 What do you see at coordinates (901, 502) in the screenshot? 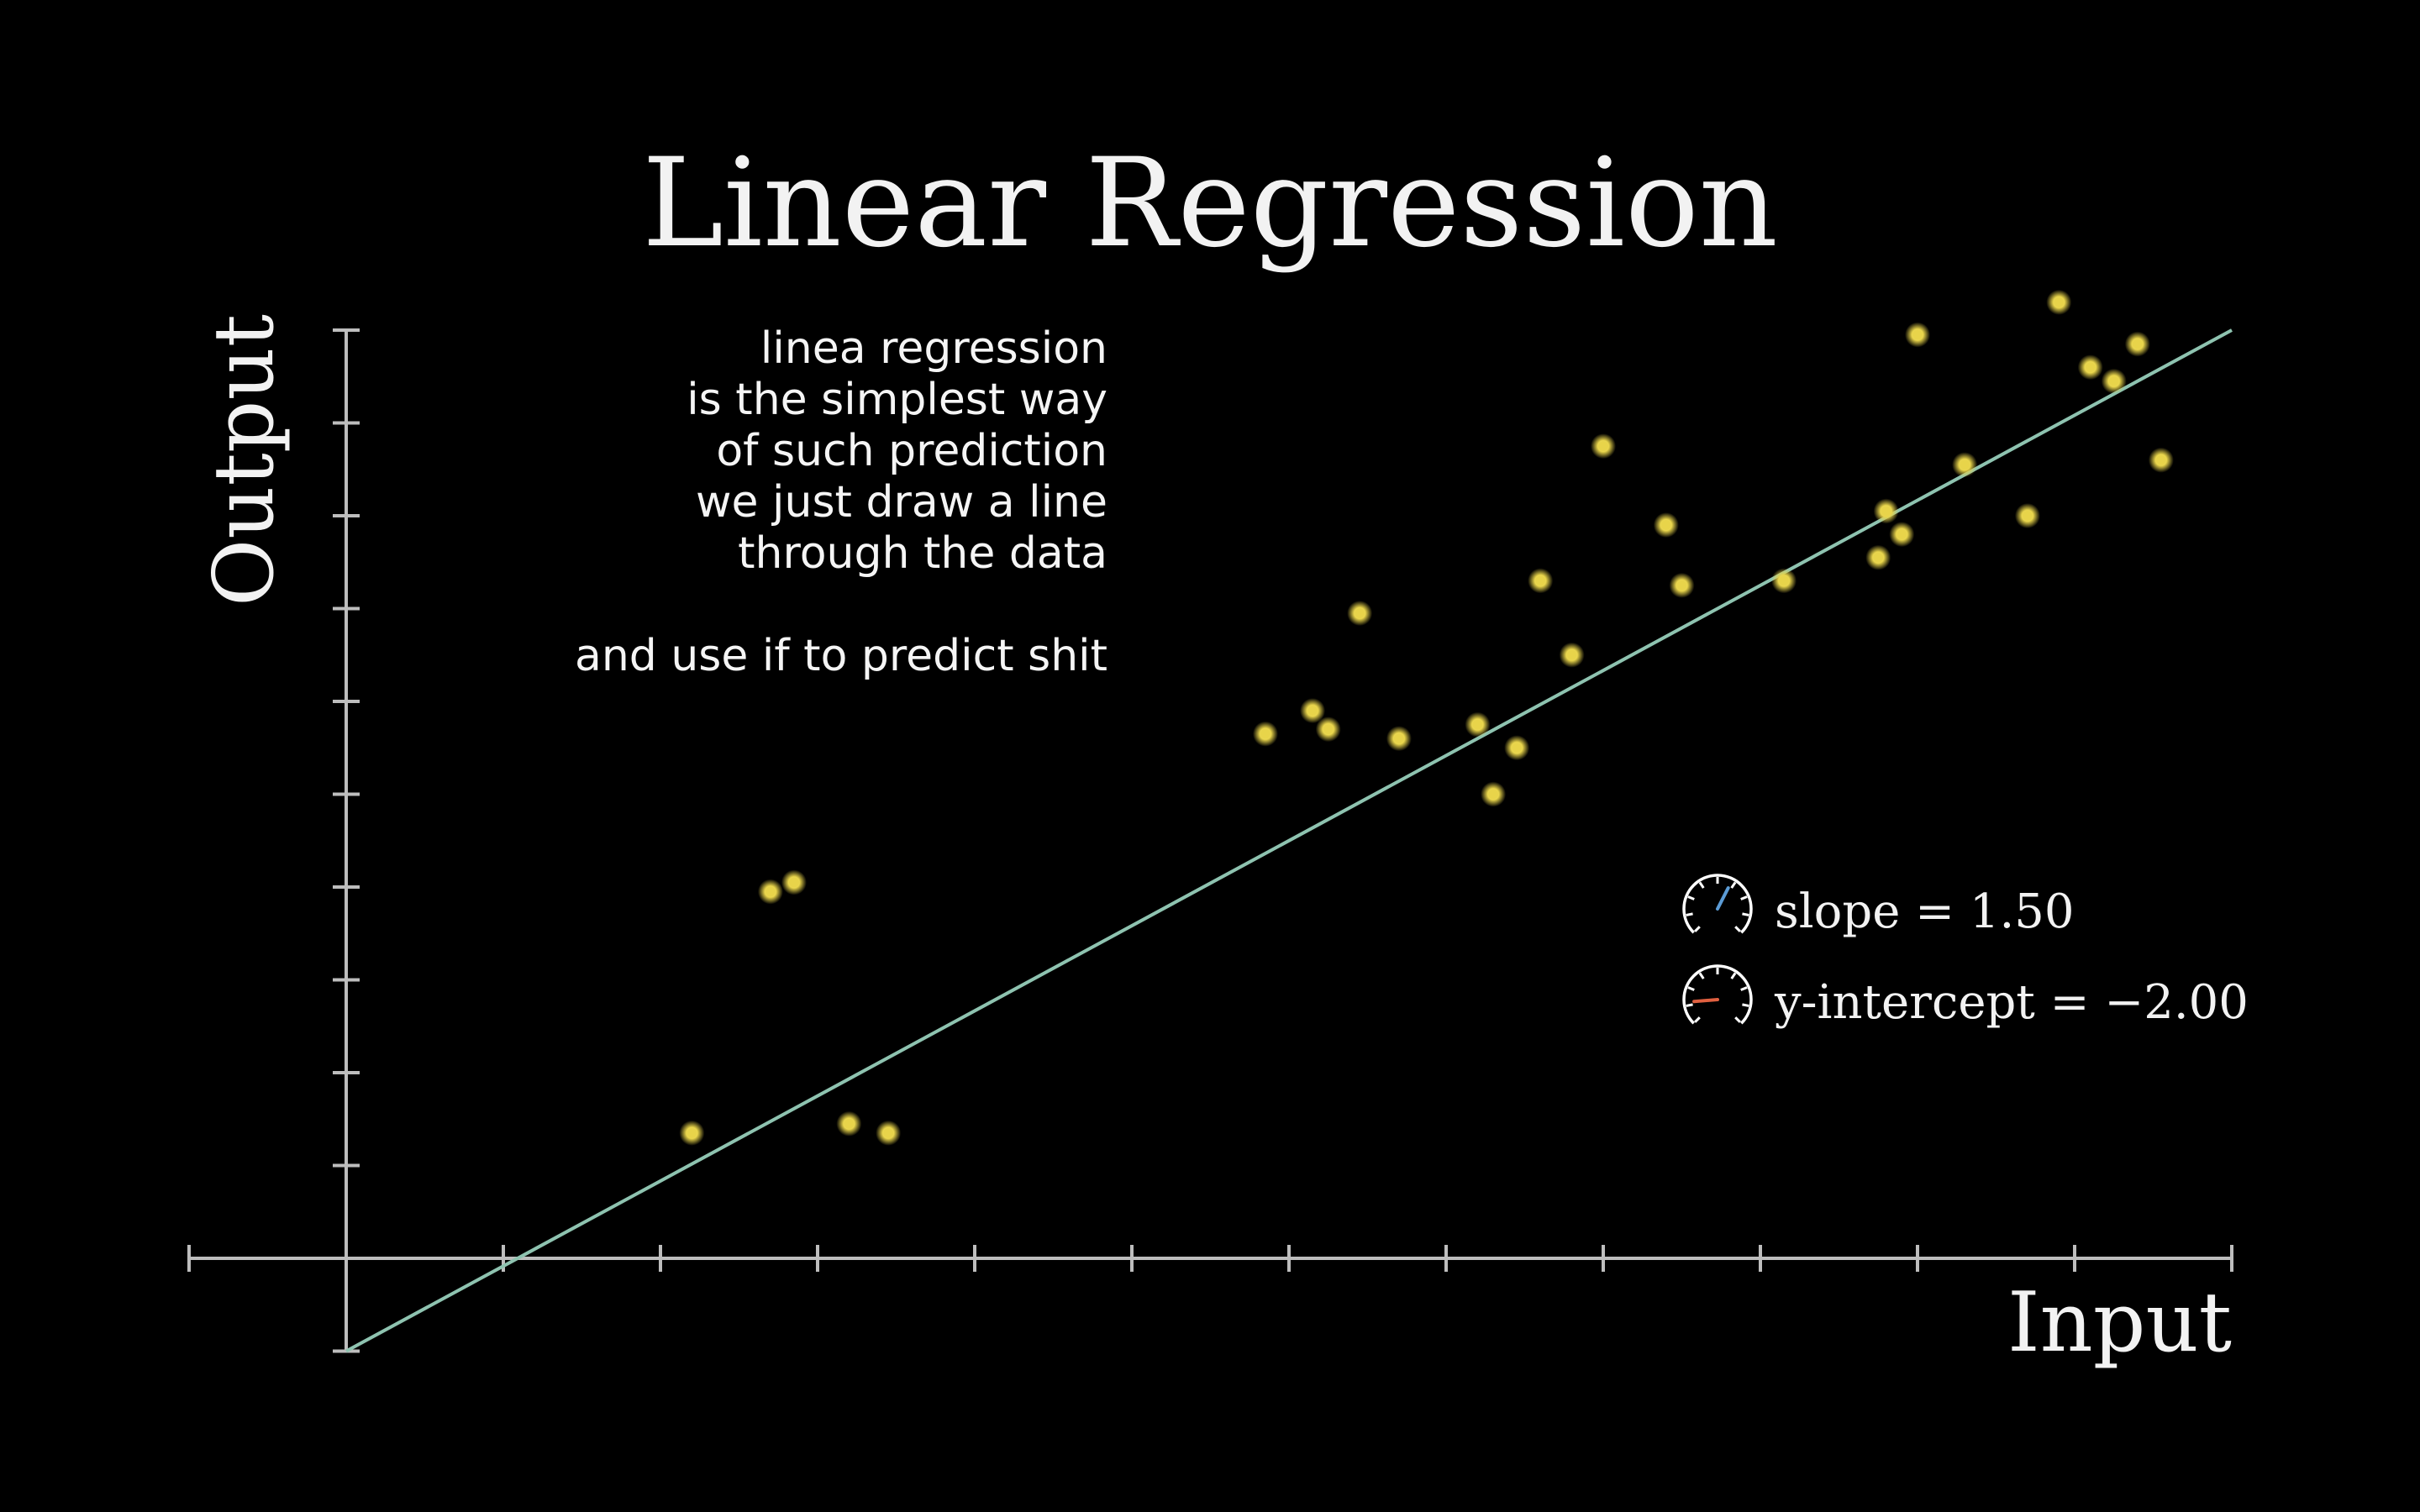
I see `annotation-line: we just draw a line` at bounding box center [901, 502].